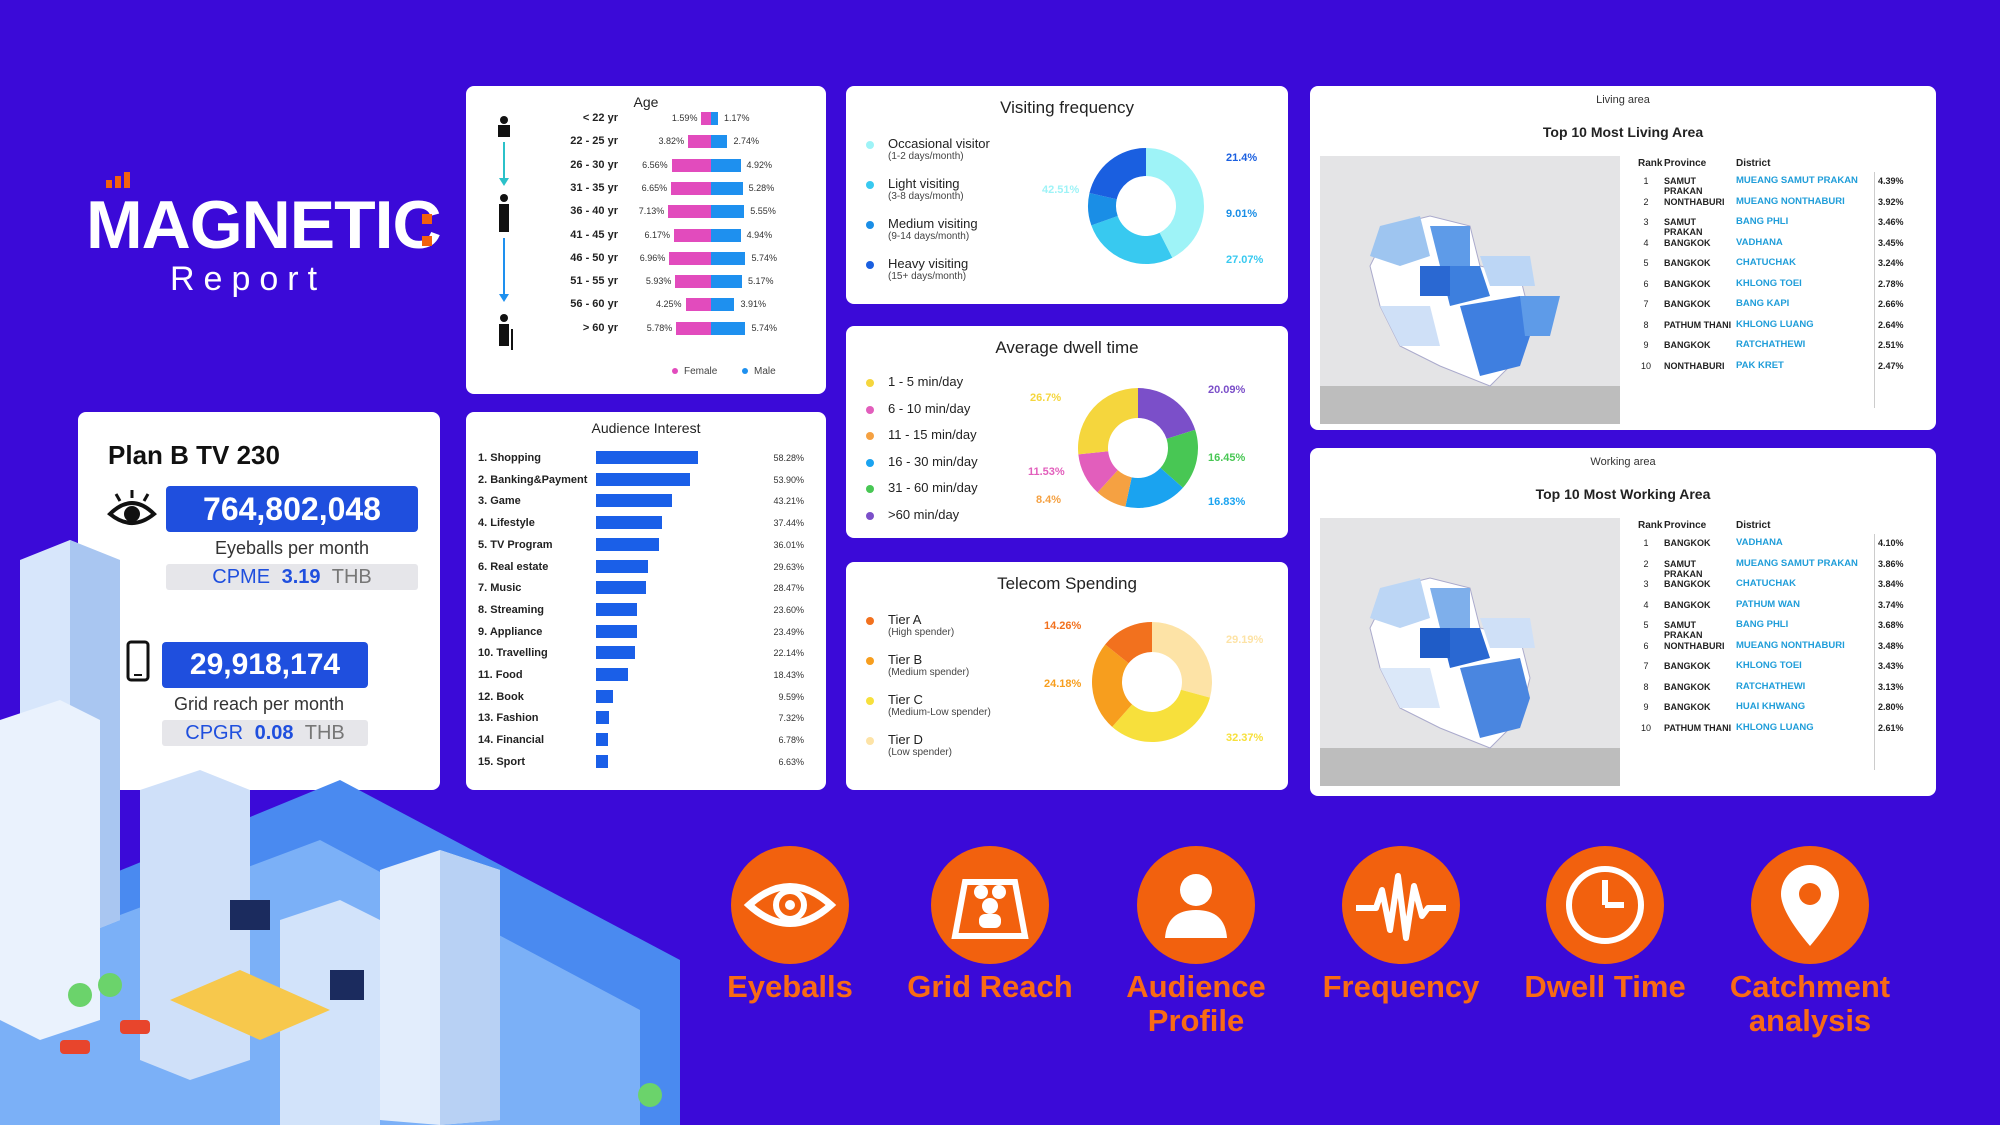 The image size is (2000, 1125). I want to click on interest-row: 2. Banking&Payment 53.90%, so click(642, 480).